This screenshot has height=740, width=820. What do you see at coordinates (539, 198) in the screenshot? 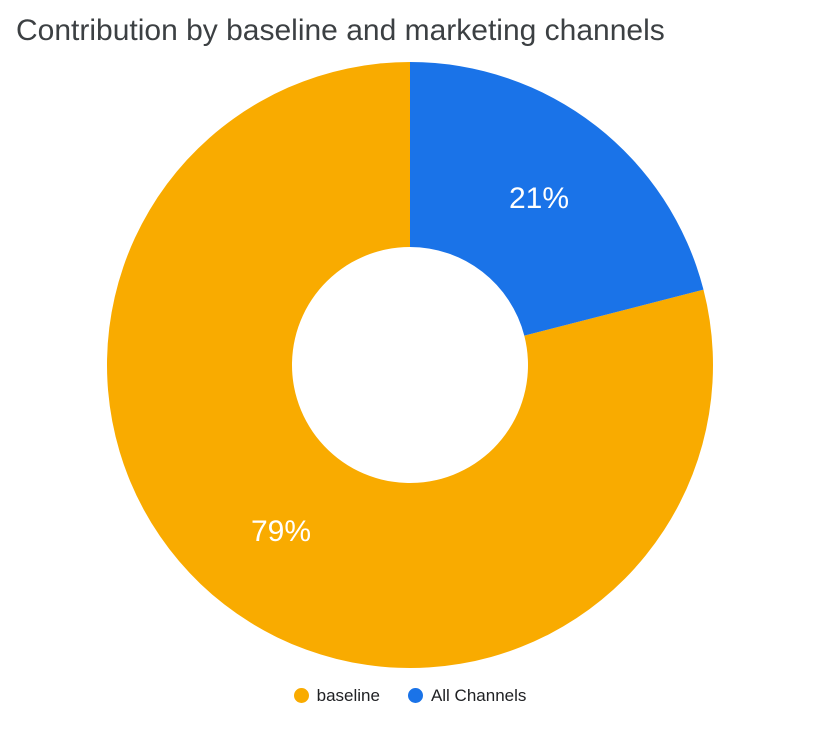
I see `slice-label-all-channels: 21%` at bounding box center [539, 198].